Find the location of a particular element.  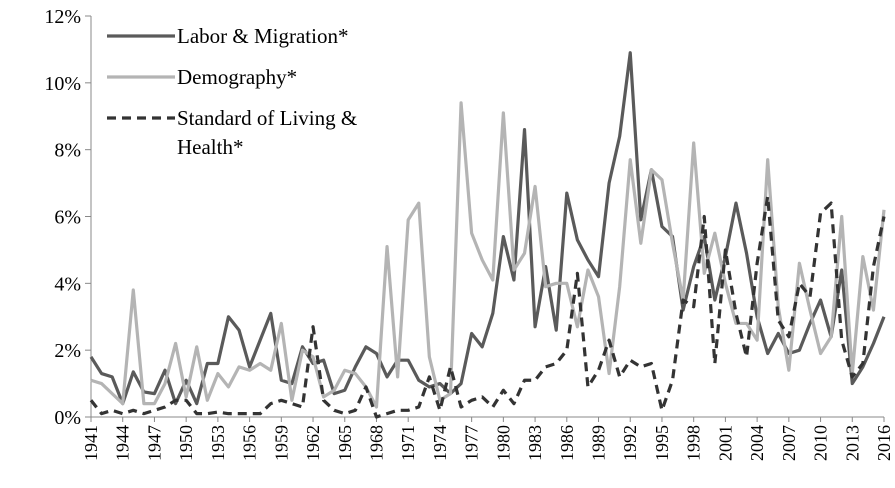

x-tick-label: 1941 is located at coordinates (91, 443).